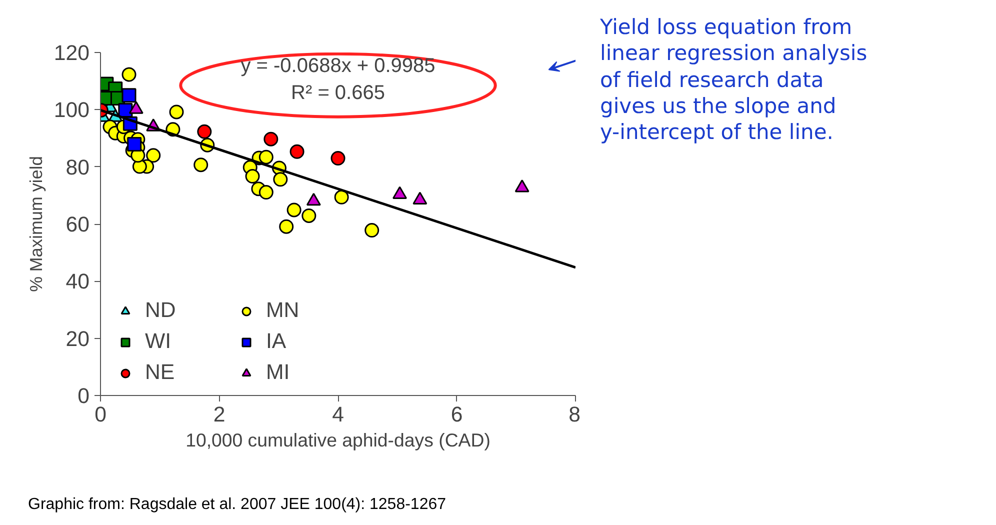 Image resolution: width=996 pixels, height=525 pixels. I want to click on y-axis-title: % Maximum yield, so click(36, 224).